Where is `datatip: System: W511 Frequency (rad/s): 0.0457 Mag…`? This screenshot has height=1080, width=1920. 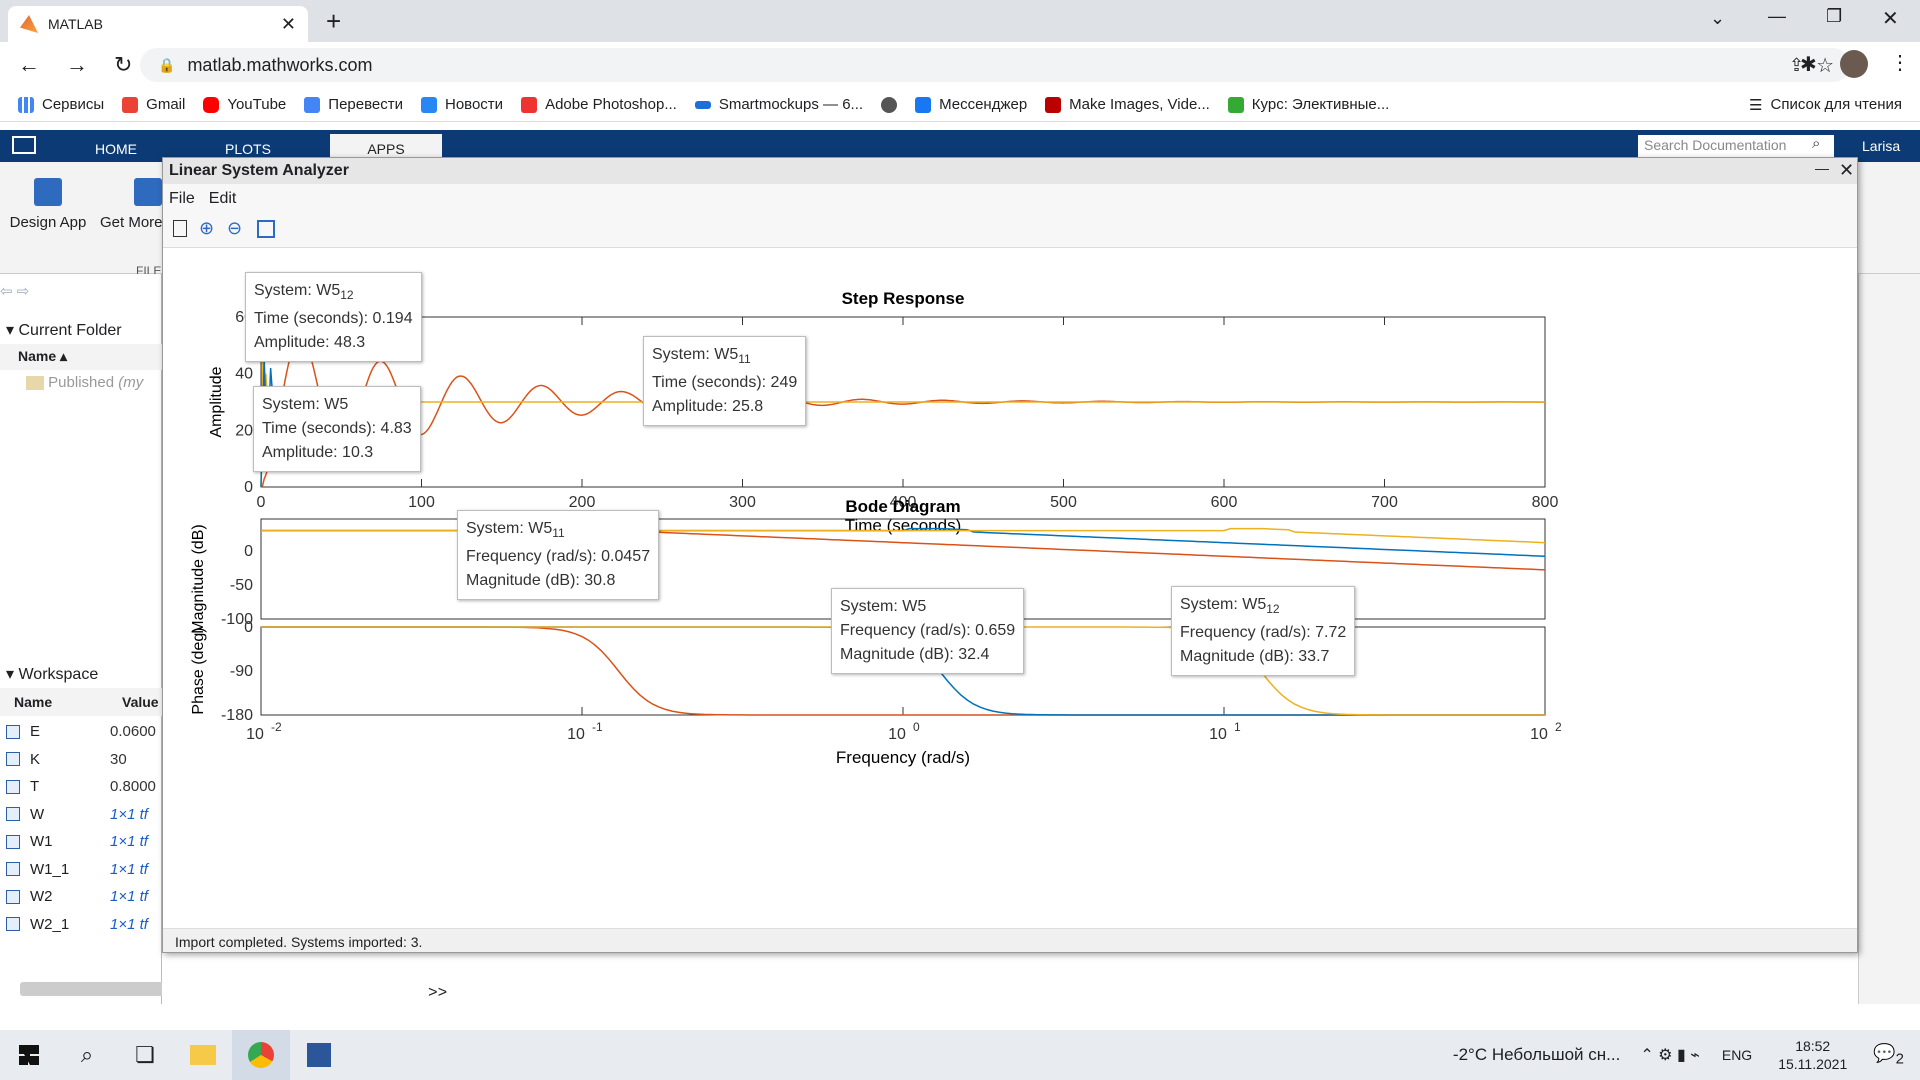
datatip: System: W511 Frequency (rad/s): 0.0457 Mag… is located at coordinates (558, 555).